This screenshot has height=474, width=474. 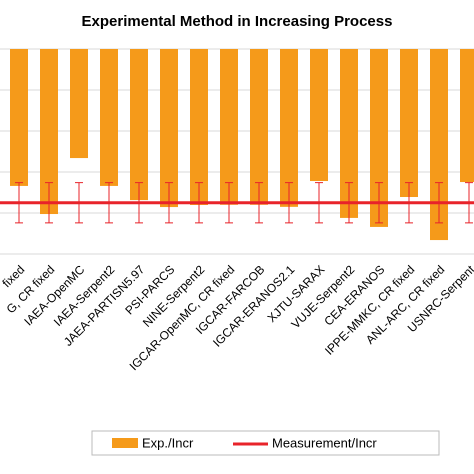 I want to click on legend-box, so click(x=265, y=443).